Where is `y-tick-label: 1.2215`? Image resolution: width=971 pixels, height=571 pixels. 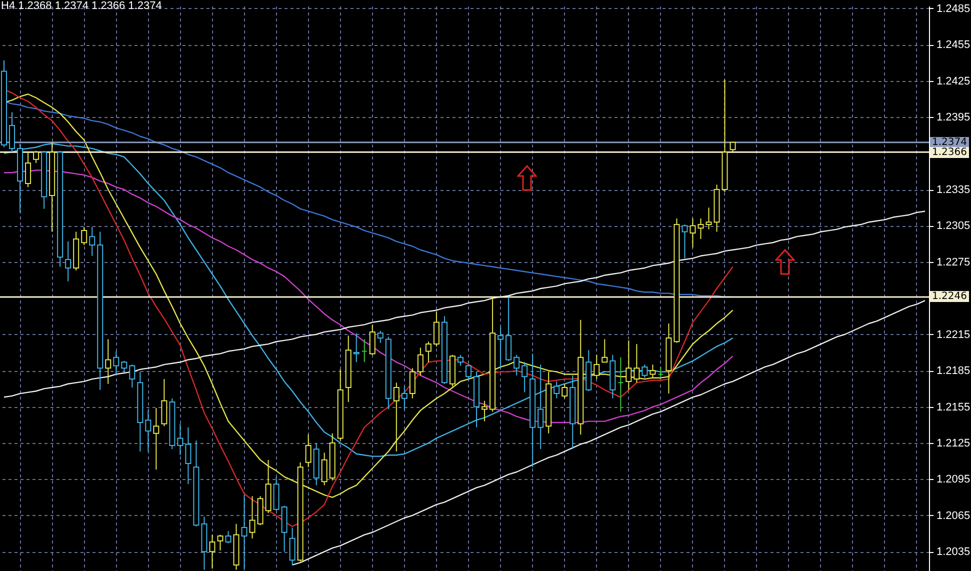
y-tick-label: 1.2215 is located at coordinates (953, 334).